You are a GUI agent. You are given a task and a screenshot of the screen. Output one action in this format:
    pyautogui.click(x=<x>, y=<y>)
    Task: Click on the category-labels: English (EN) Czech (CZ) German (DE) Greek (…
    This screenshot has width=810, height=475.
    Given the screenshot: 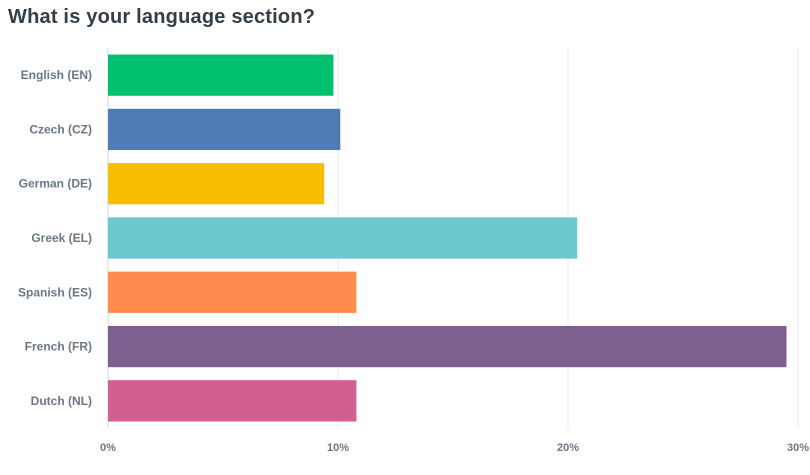 What is the action you would take?
    pyautogui.click(x=55, y=238)
    